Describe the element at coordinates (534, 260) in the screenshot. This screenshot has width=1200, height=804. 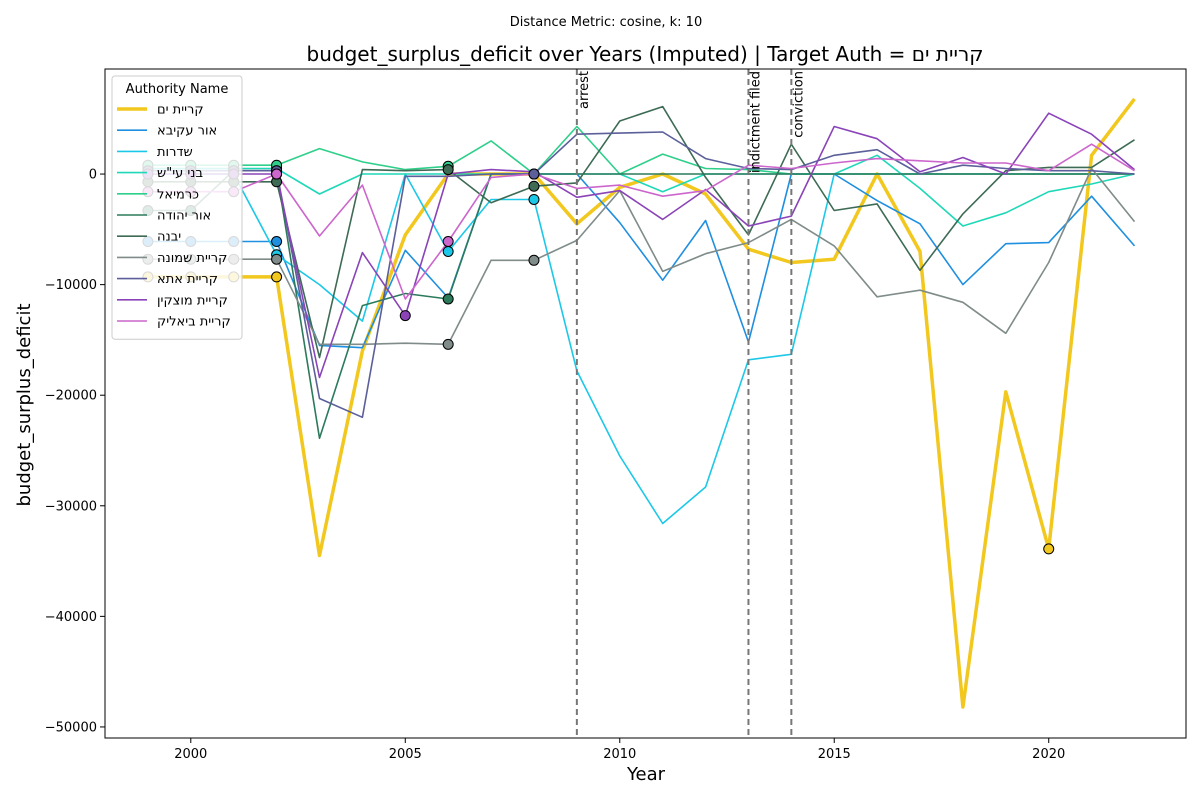
I see `imputed-point-7-2008` at that location.